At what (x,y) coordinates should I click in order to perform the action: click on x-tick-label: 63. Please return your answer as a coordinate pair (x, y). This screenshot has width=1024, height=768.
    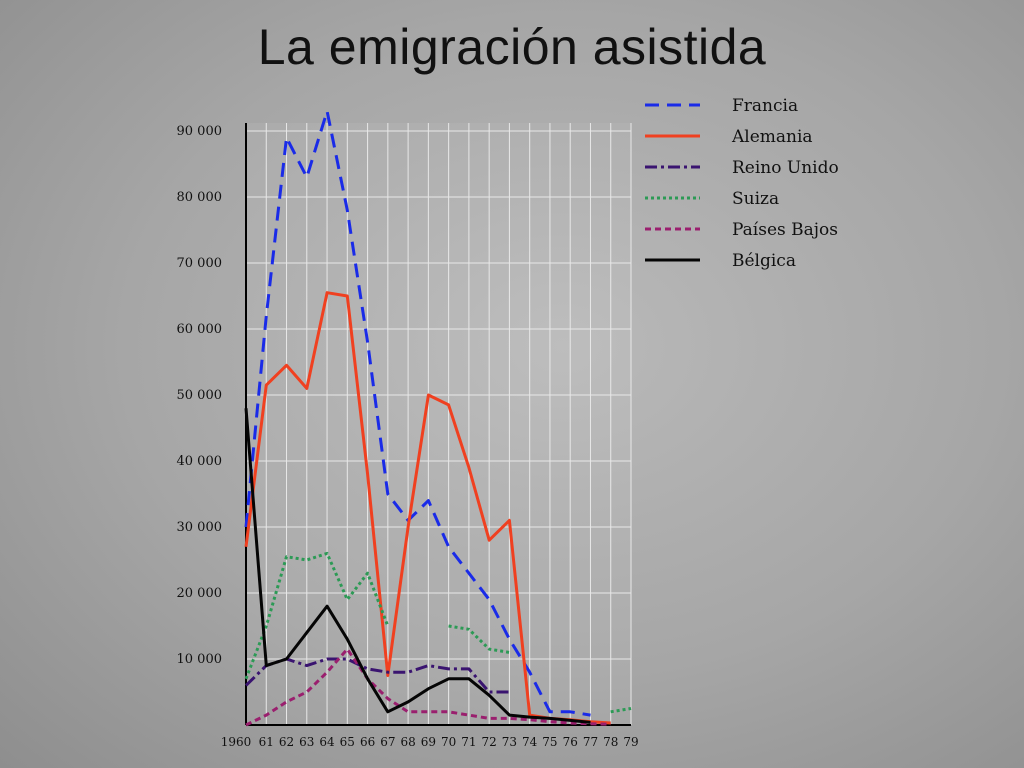
    Looking at the image, I should click on (306, 742).